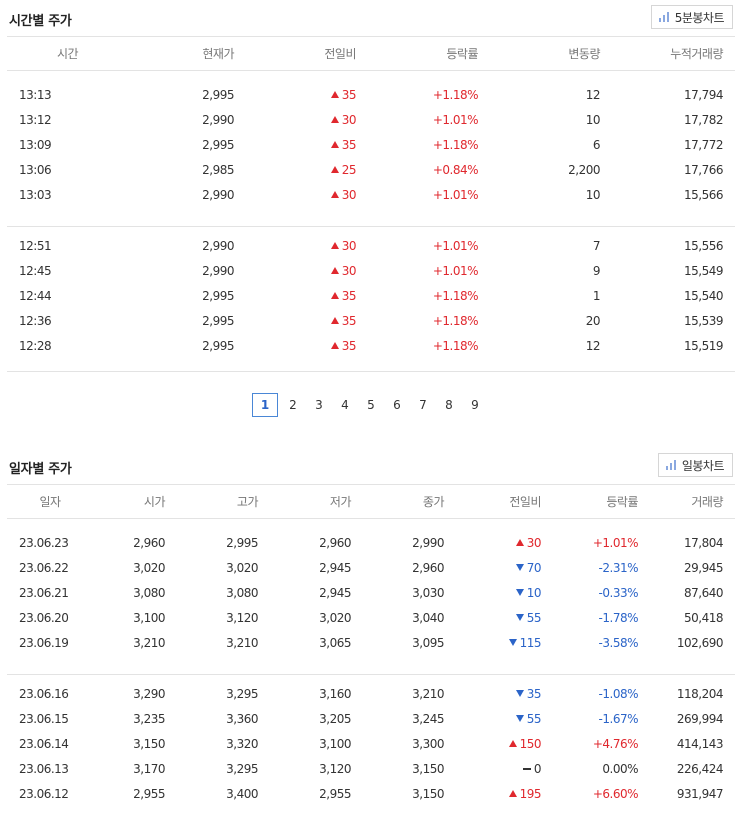  Describe the element at coordinates (537, 769) in the screenshot. I see `diff-value: 0` at that location.